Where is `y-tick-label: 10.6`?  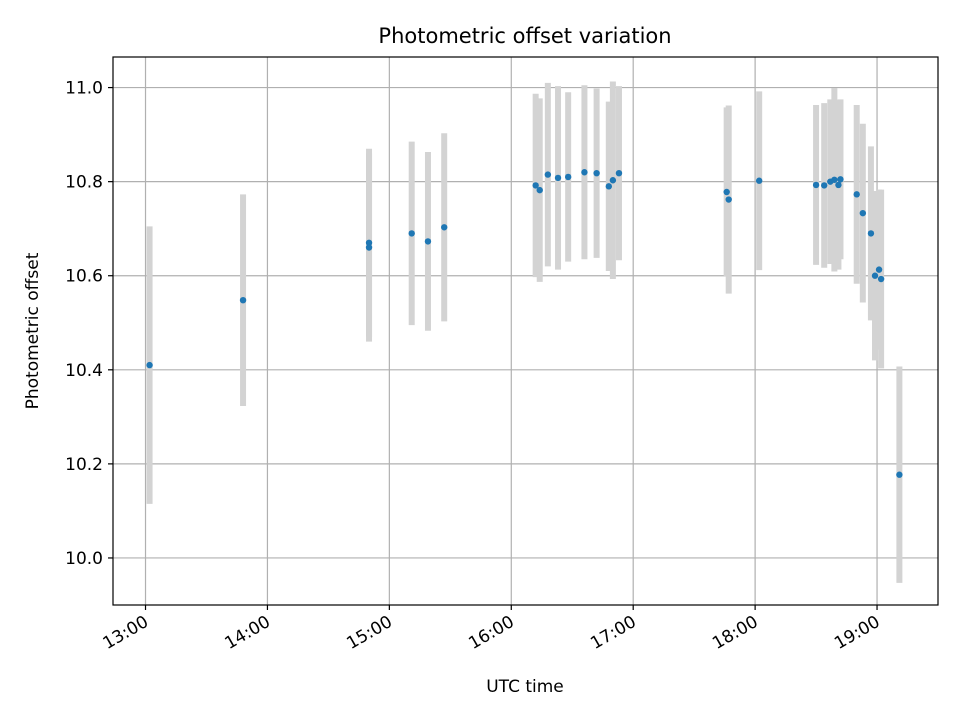
y-tick-label: 10.6 is located at coordinates (84, 277).